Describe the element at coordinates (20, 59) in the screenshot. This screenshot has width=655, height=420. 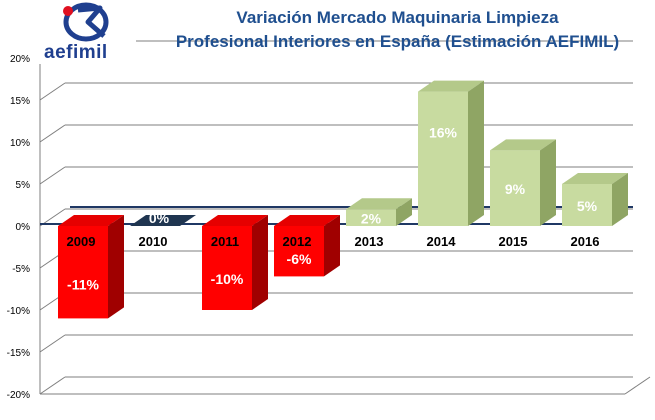
I see `y-tick-label-0: 20%` at that location.